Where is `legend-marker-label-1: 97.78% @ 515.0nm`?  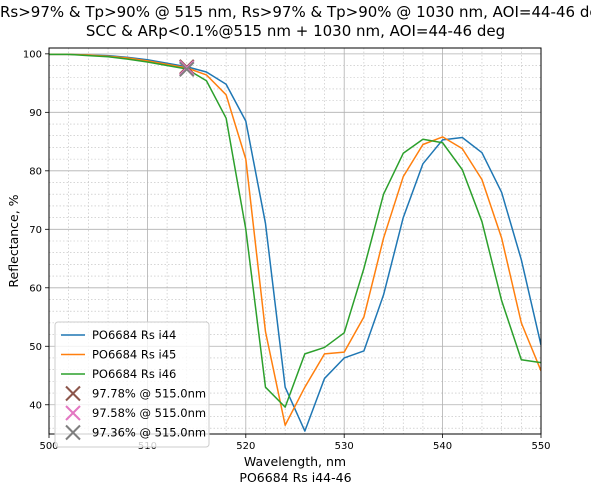 legend-marker-label-1: 97.78% @ 515.0nm is located at coordinates (149, 394).